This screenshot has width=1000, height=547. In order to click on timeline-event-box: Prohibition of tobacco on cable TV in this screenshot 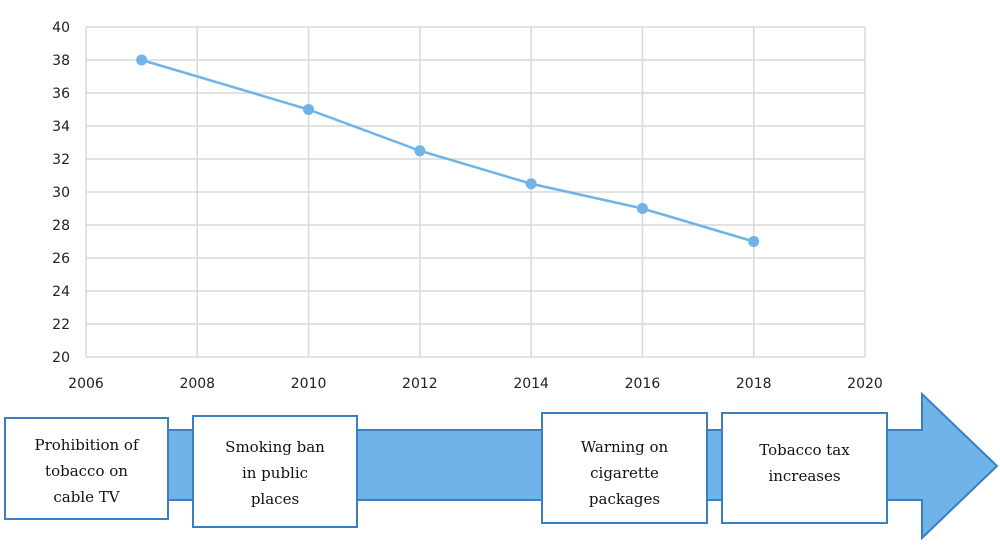, I will do `click(86, 468)`.